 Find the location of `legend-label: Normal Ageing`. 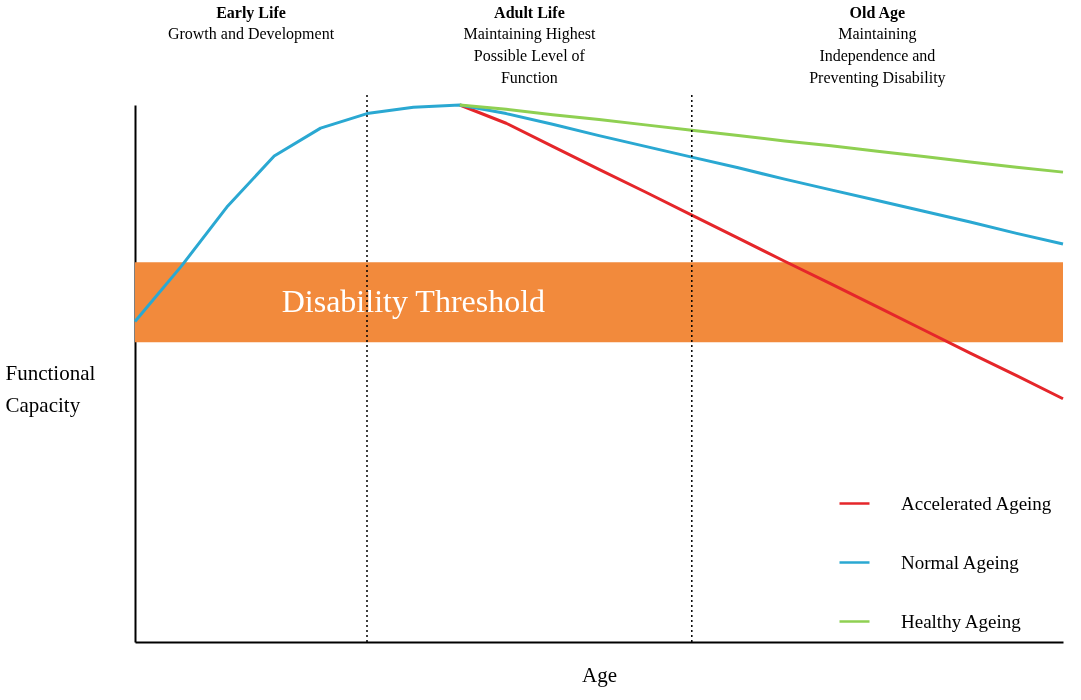

legend-label: Normal Ageing is located at coordinates (960, 562).